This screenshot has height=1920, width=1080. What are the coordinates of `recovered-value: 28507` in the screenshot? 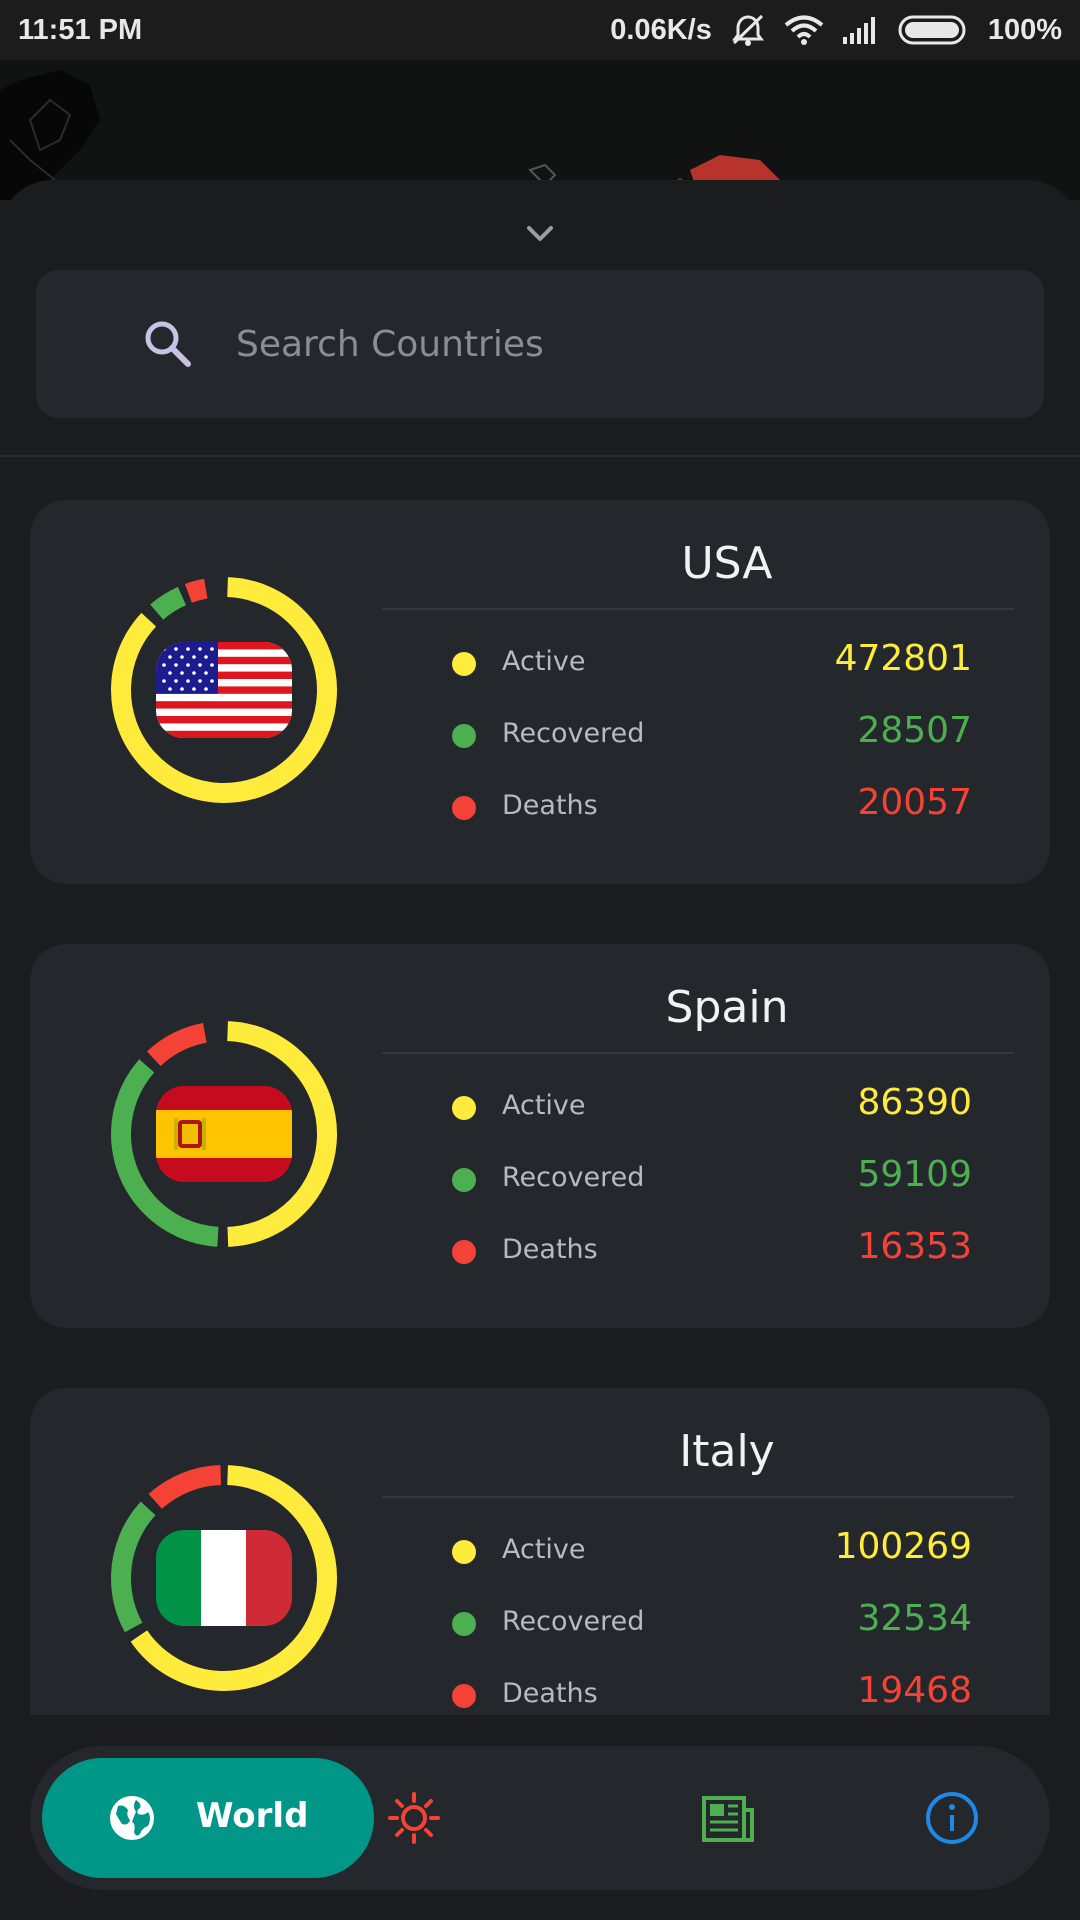 It's located at (914, 730).